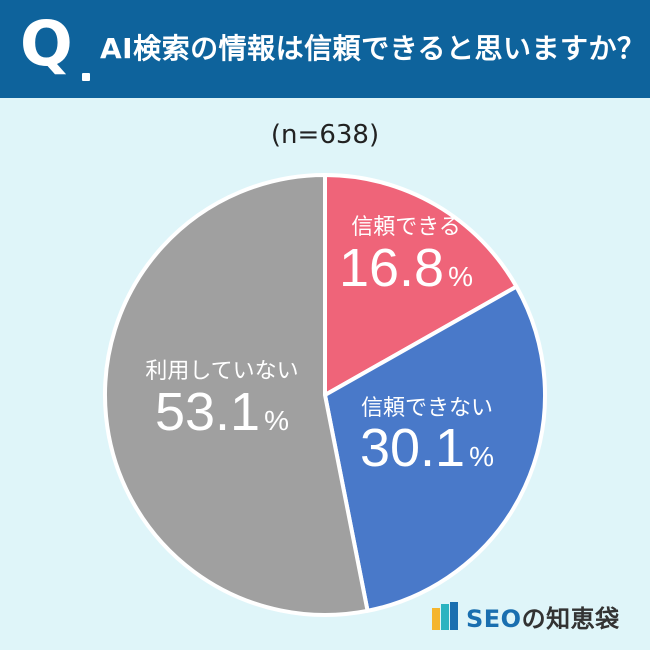 This screenshot has height=650, width=650. I want to click on book-stack-icon, so click(446, 616).